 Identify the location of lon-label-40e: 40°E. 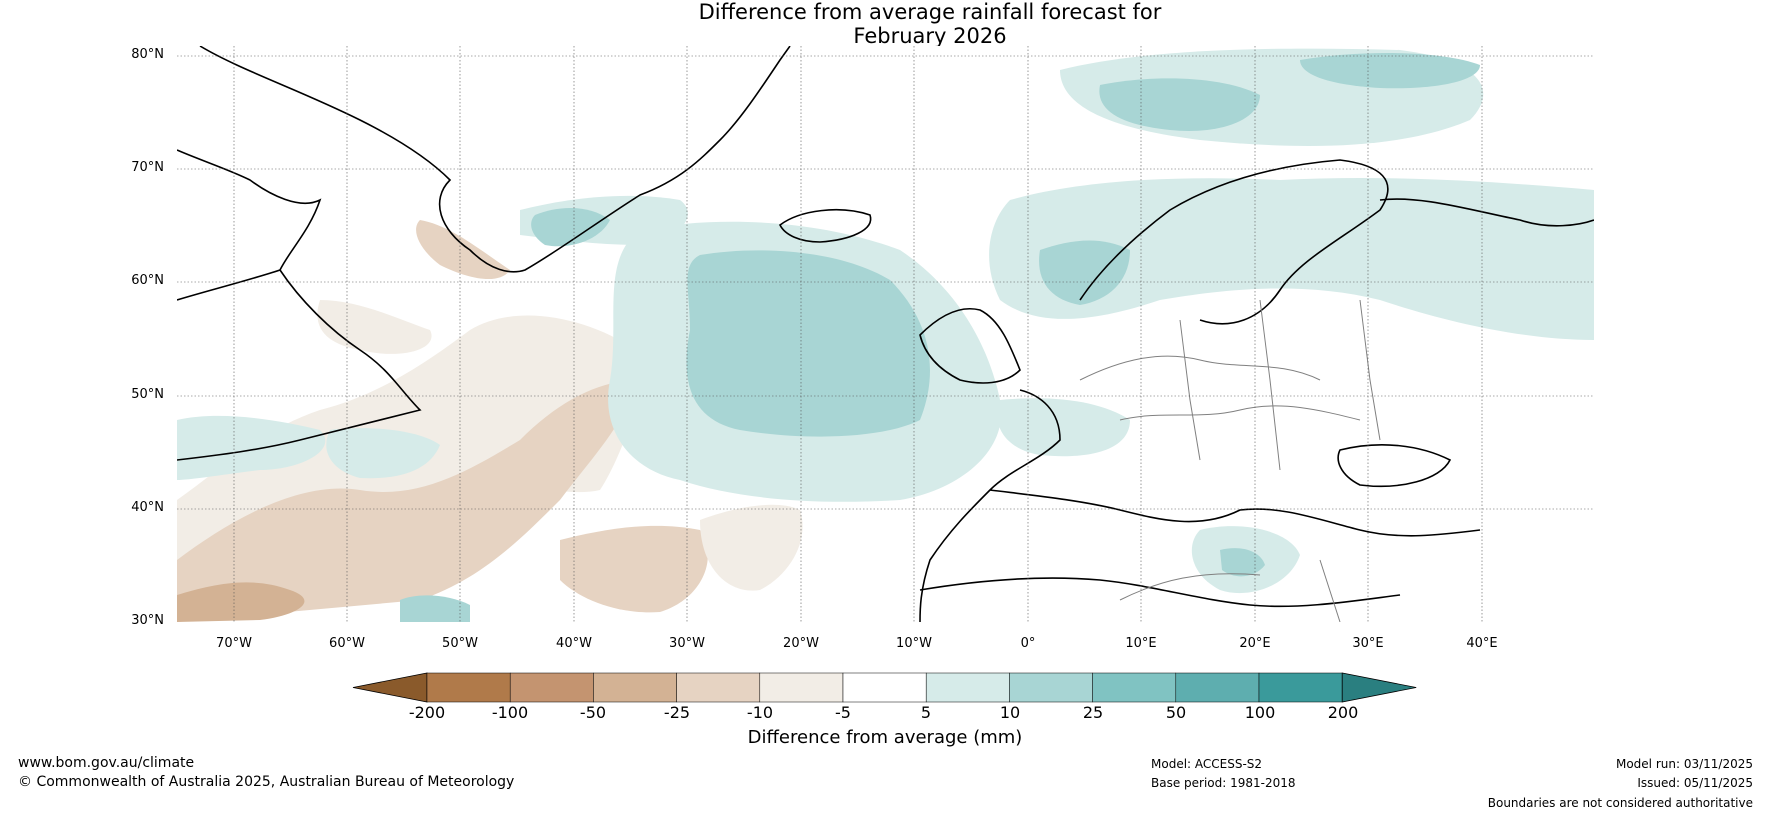
(1482, 643).